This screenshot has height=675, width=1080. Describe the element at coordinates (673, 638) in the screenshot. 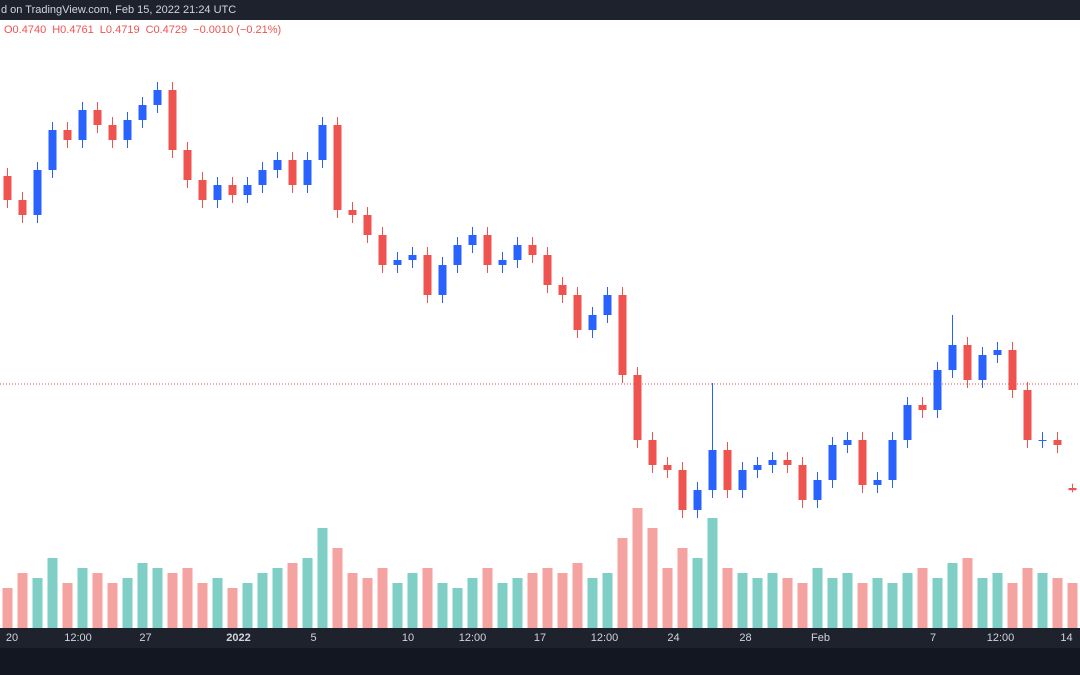

I see `x-tick-label: 24` at that location.